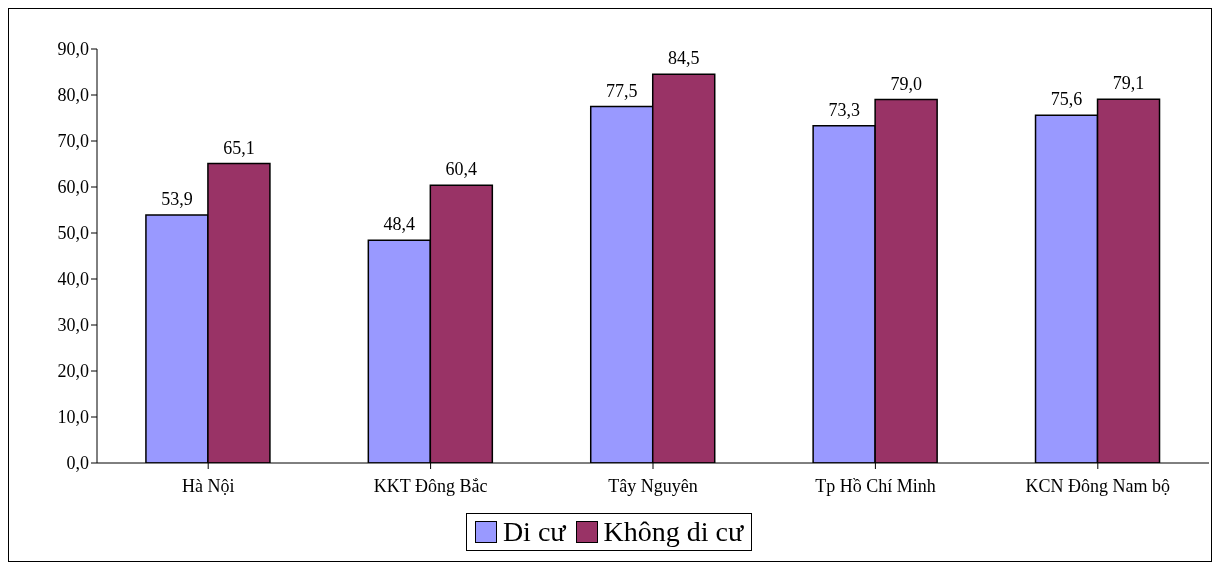 Image resolution: width=1214 pixels, height=562 pixels. Describe the element at coordinates (73, 325) in the screenshot. I see `y-tick-label: 30,0` at that location.